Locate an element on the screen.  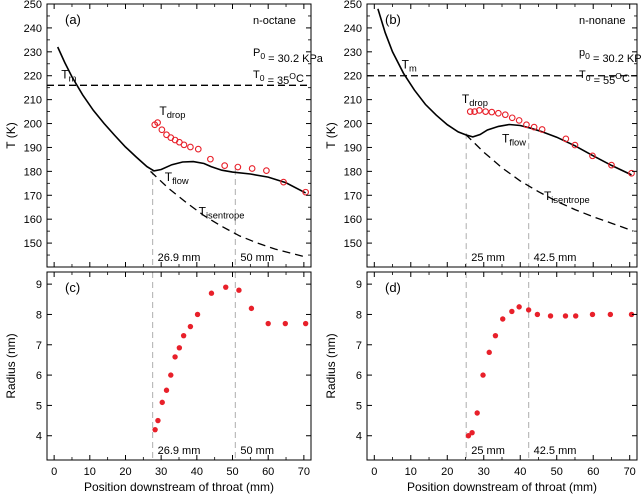
y-tick-label: 5 is located at coordinates (39, 406).